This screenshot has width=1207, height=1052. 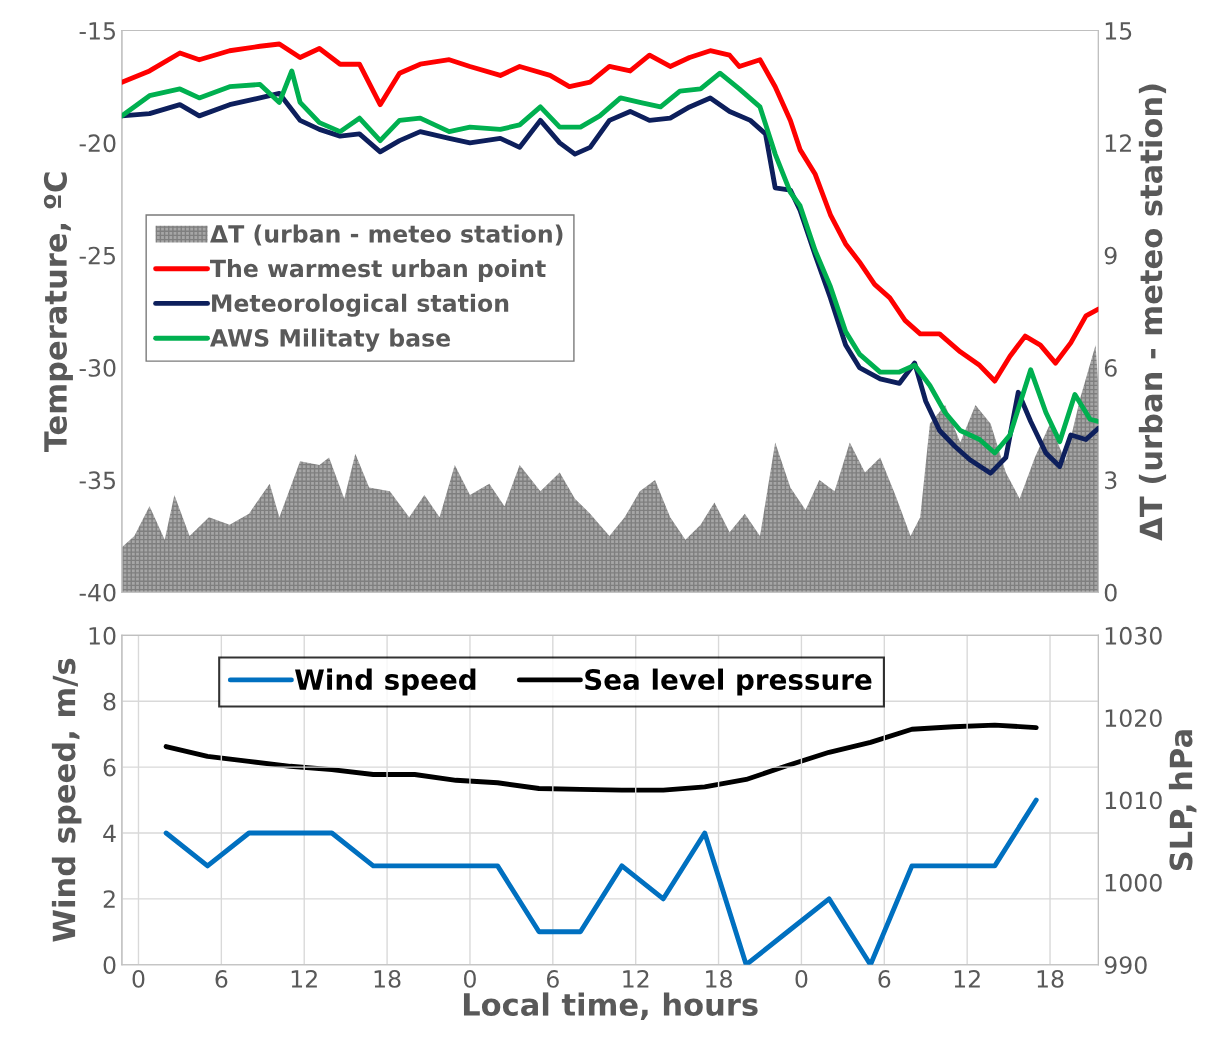 I want to click on y-tick-label: -40, so click(x=97, y=592).